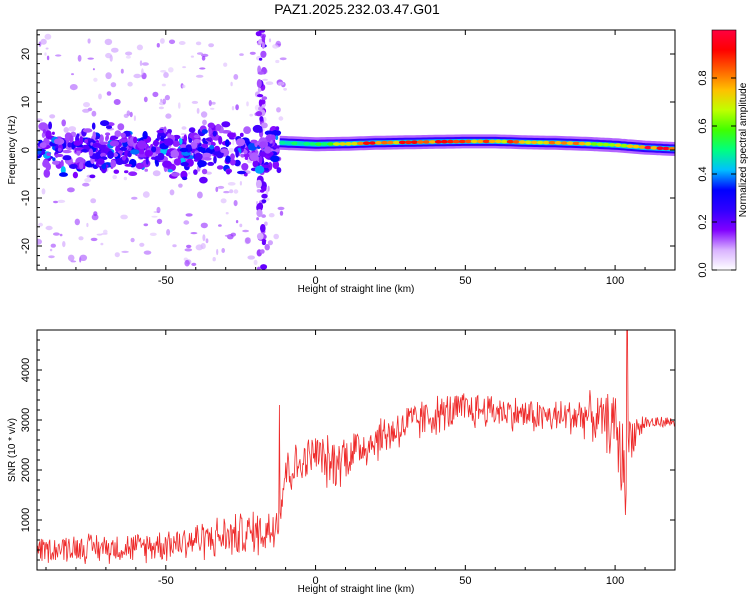 Image resolution: width=750 pixels, height=600 pixels. I want to click on spectrogram-xtick-label: -50, so click(166, 281).